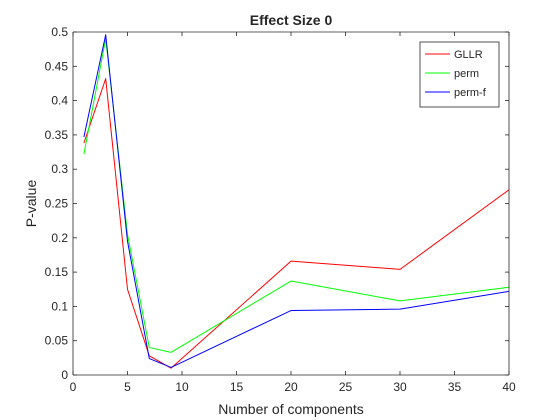  I want to click on y-tick-label: 0, so click(64, 375).